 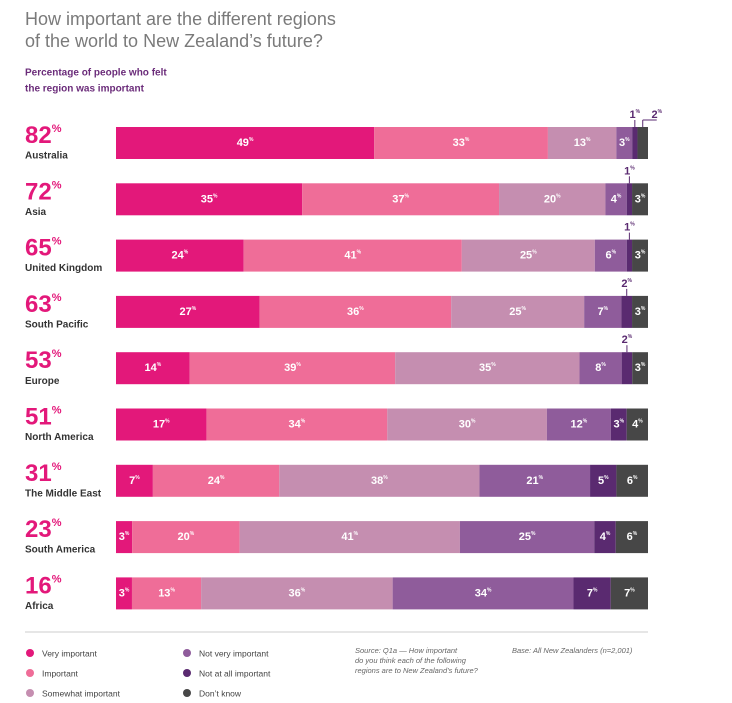 What do you see at coordinates (38, 248) in the screenshot?
I see `headline-number: 65` at bounding box center [38, 248].